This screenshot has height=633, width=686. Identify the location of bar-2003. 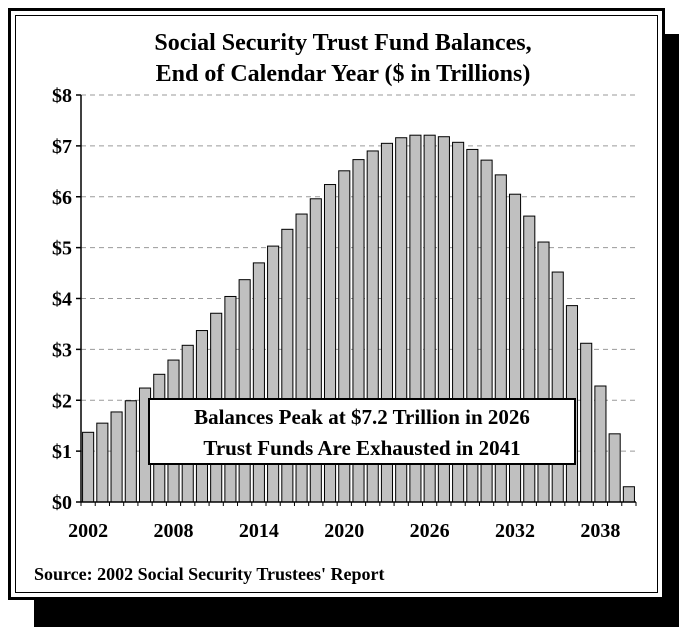
(102, 462).